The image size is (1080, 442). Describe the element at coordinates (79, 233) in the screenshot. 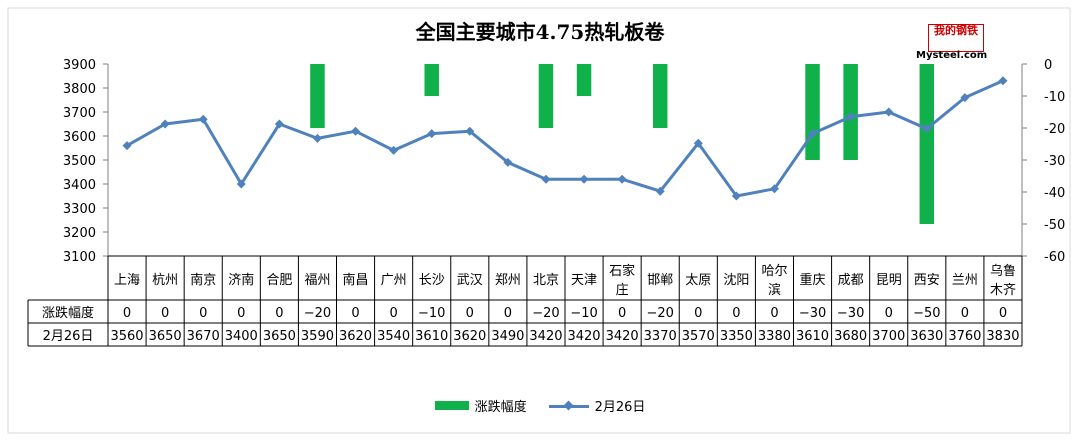

I see `left-tick-label: 3200` at that location.